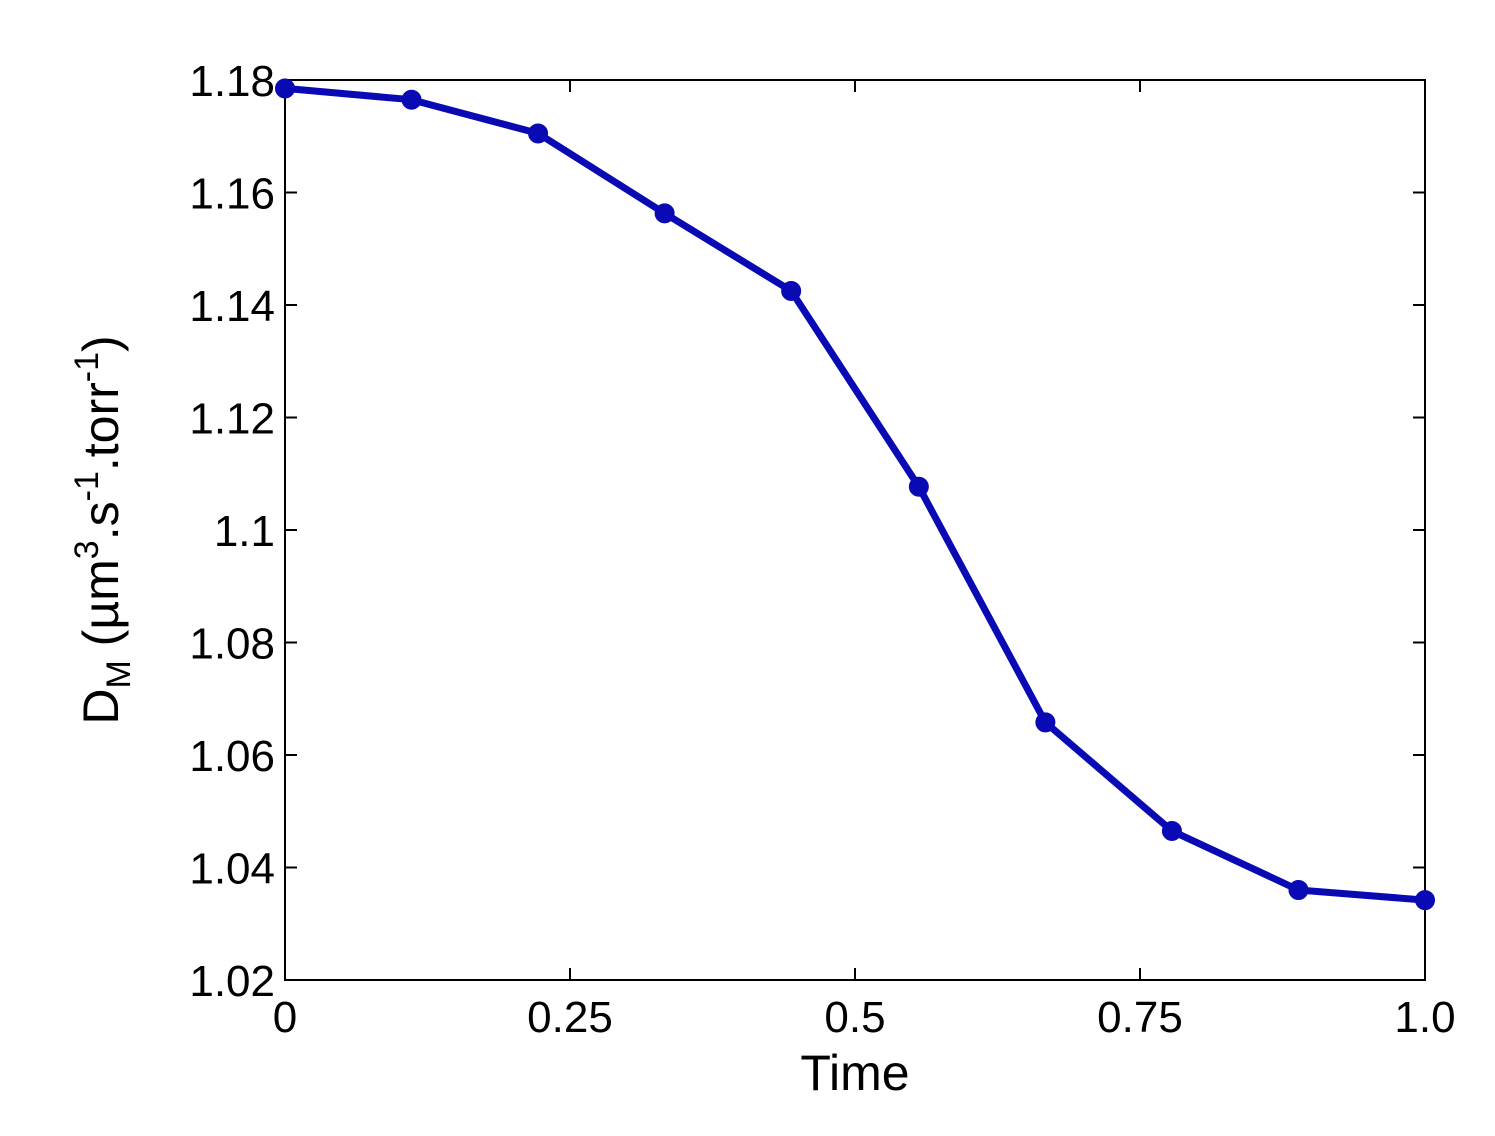  Describe the element at coordinates (232, 981) in the screenshot. I see `y-tick-label: 1.02` at that location.